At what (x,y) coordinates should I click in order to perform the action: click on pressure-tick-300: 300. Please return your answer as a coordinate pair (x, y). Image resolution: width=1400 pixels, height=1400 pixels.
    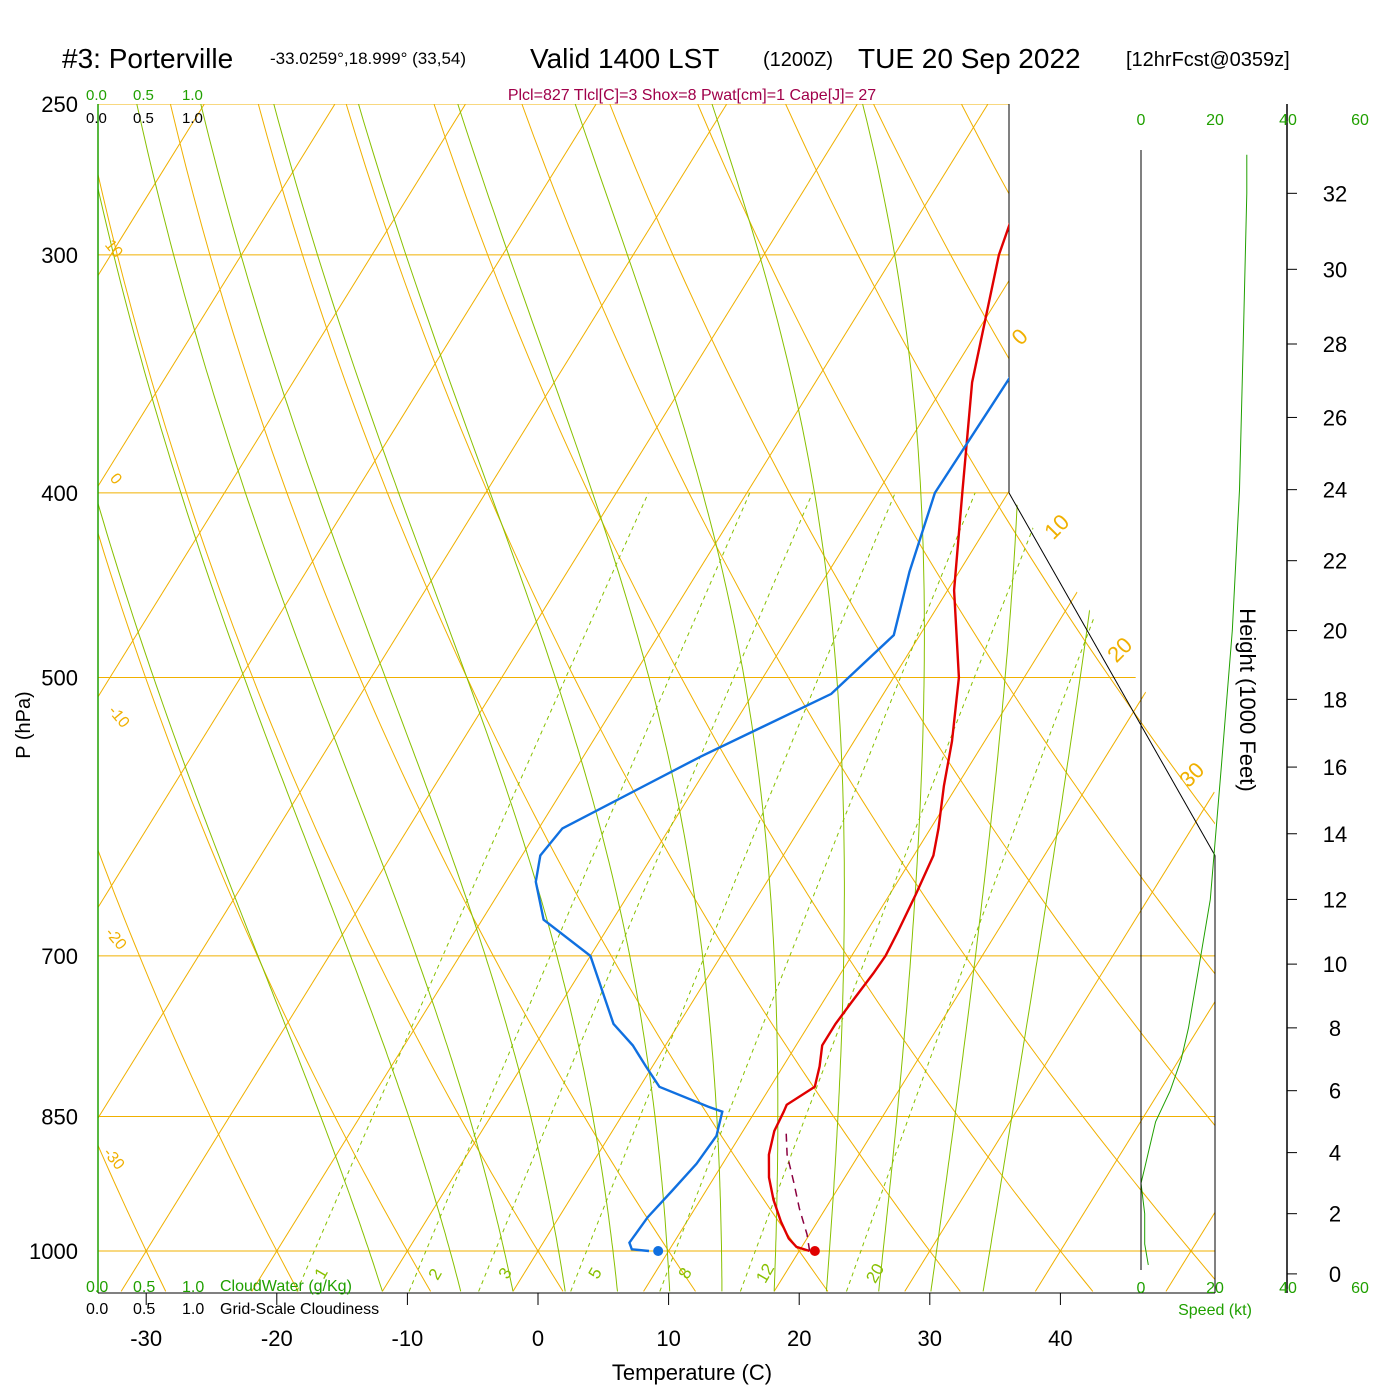
    Looking at the image, I should click on (59, 255).